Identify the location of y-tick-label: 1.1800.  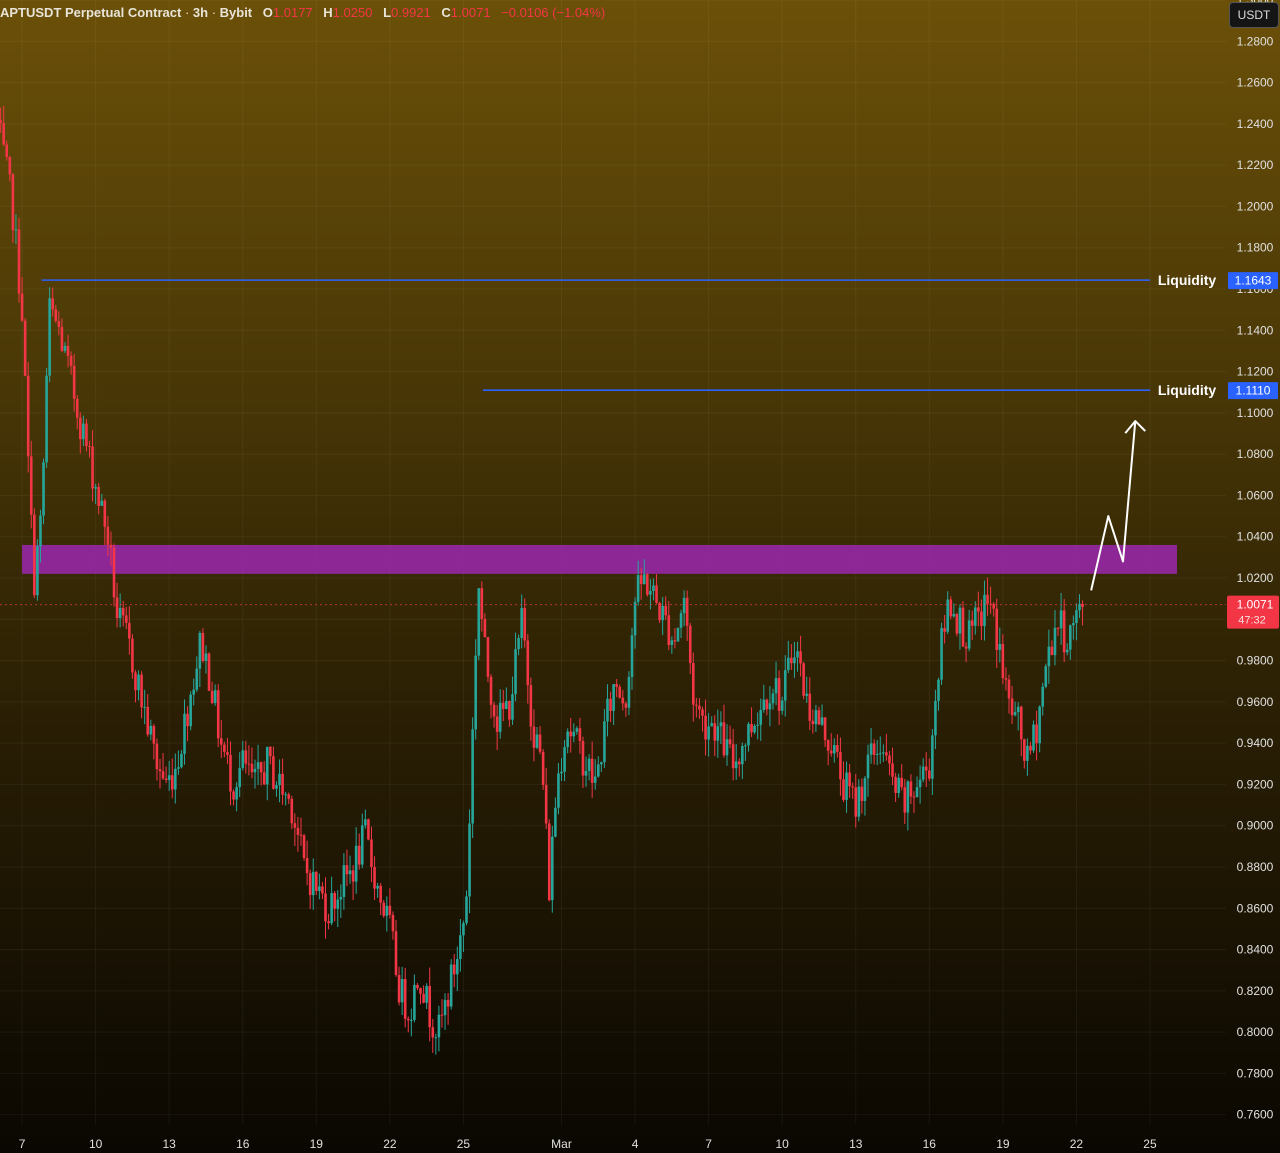
(1255, 248).